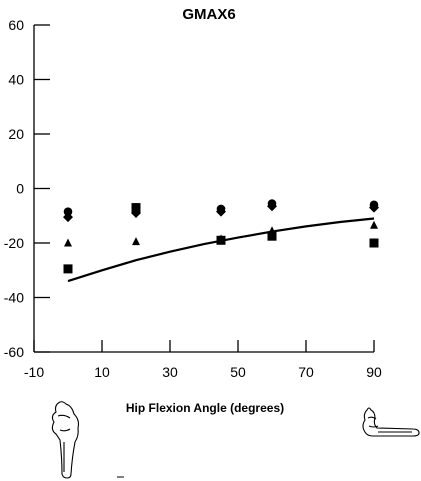 The width and height of the screenshot is (421, 481). Describe the element at coordinates (391, 422) in the screenshot. I see `hip-flexed-figure` at that location.